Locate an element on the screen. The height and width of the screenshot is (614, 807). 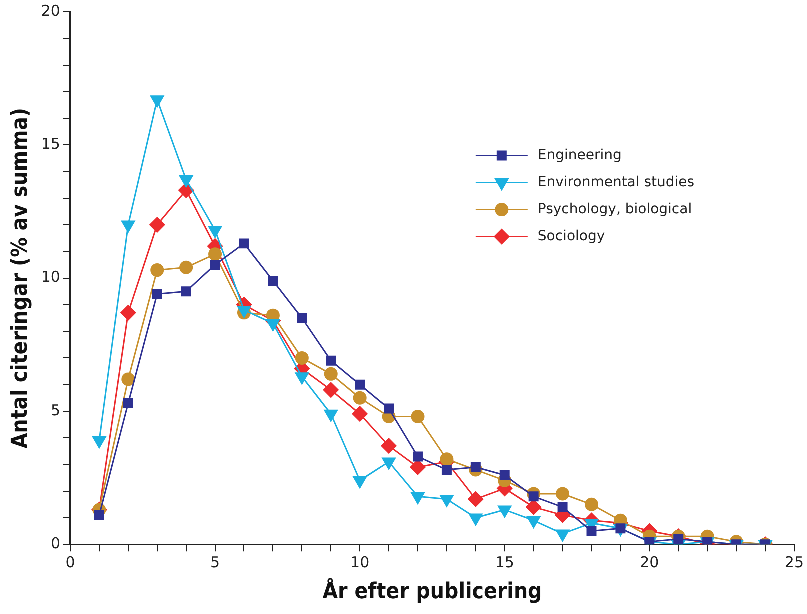
y-tick-label: 10 is located at coordinates (50, 277).